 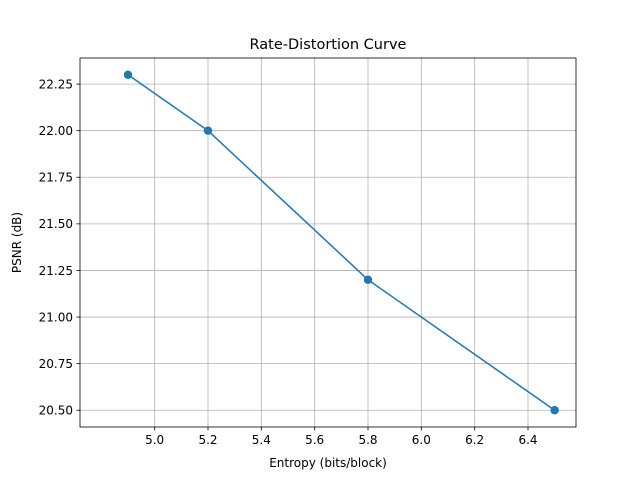 What do you see at coordinates (527, 440) in the screenshot?
I see `x-tick-label: 6.4` at bounding box center [527, 440].